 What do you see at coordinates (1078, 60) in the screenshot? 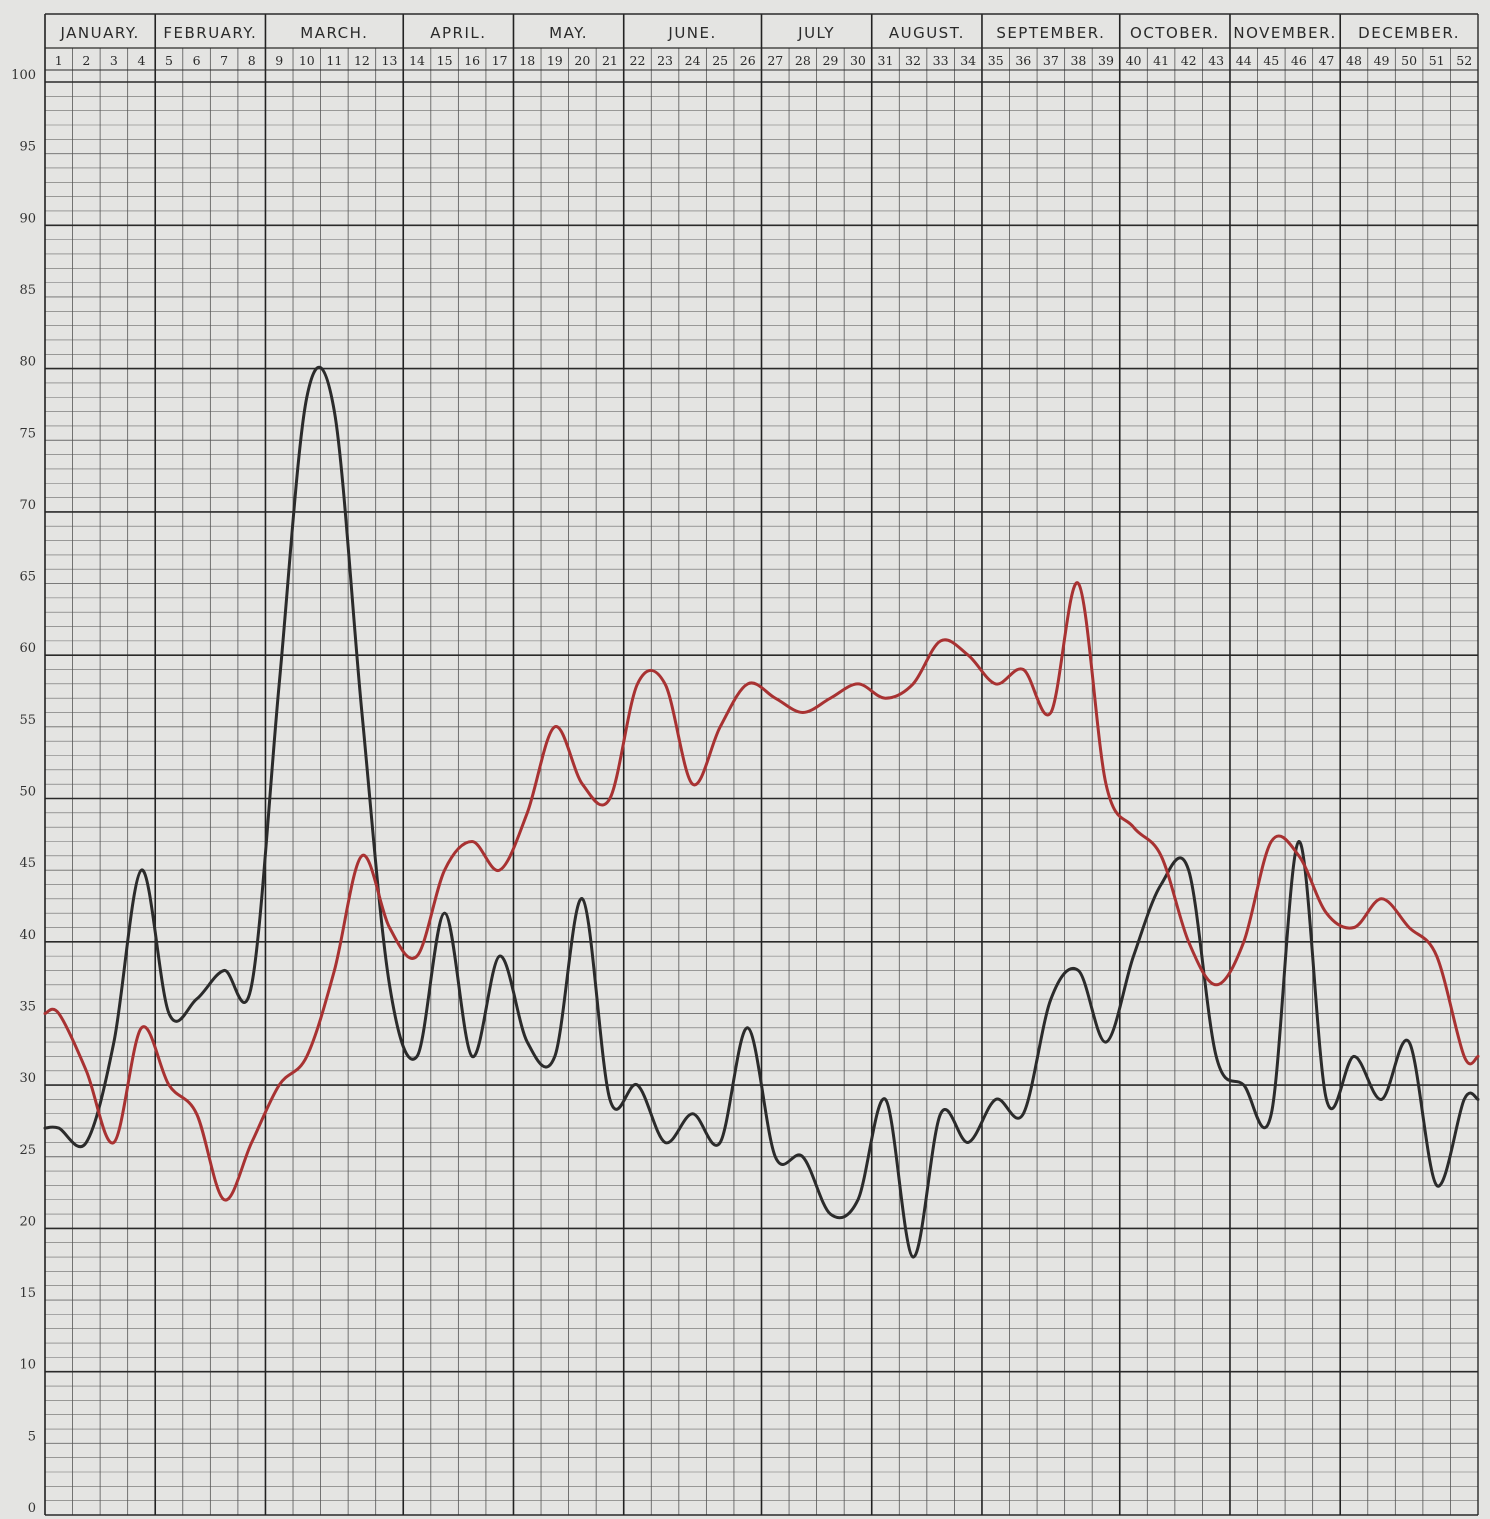
I see `week-label: 38` at bounding box center [1078, 60].